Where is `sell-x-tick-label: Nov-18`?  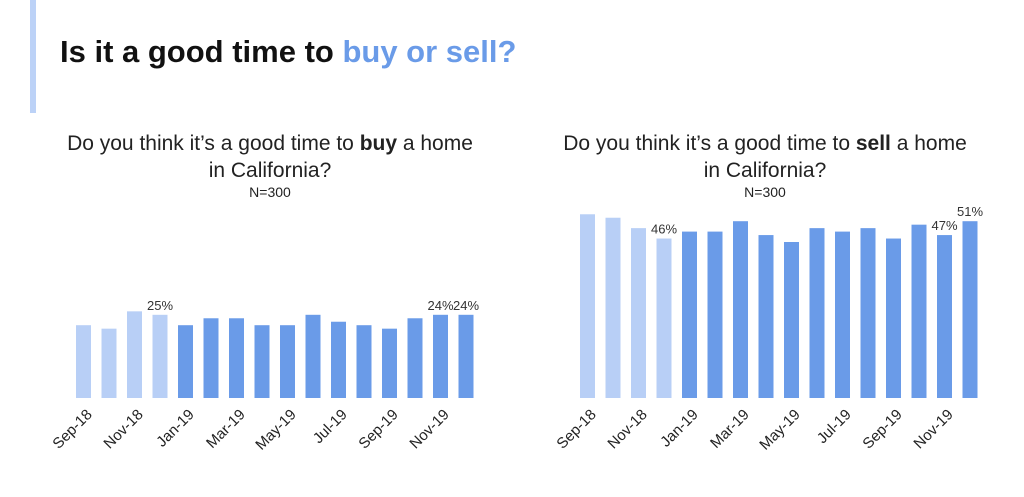 sell-x-tick-label: Nov-18 is located at coordinates (627, 429).